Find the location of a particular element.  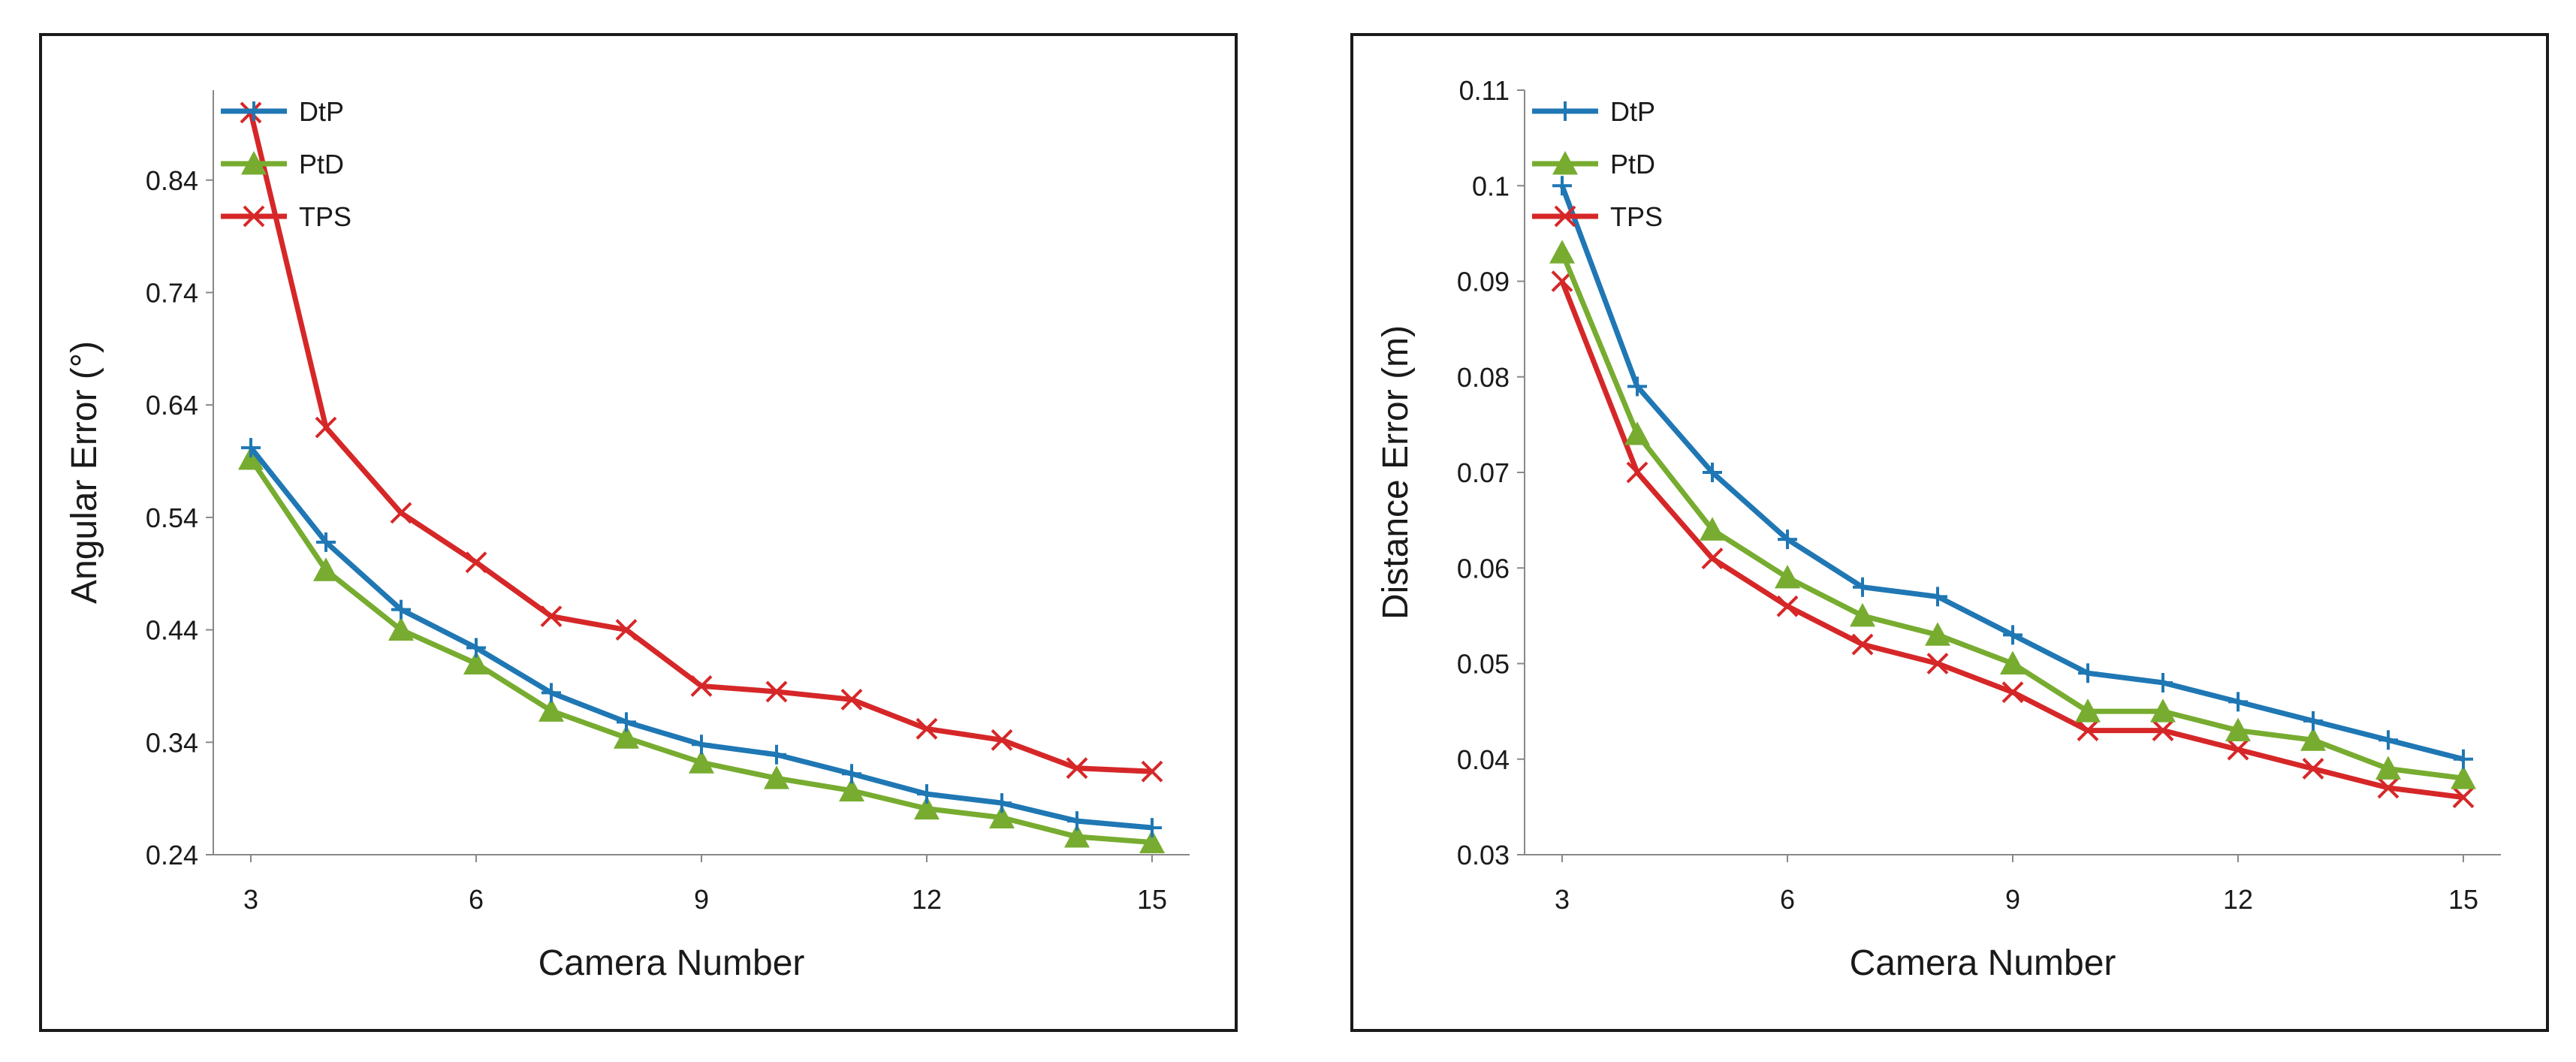

y-tick-label: 0.24 is located at coordinates (172, 855).